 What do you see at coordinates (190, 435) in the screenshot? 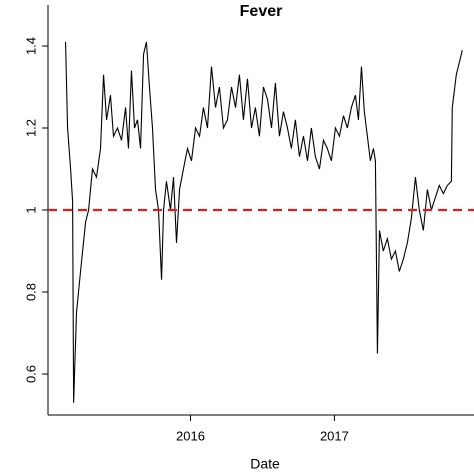
I see `x-tick-label: 2016` at bounding box center [190, 435].